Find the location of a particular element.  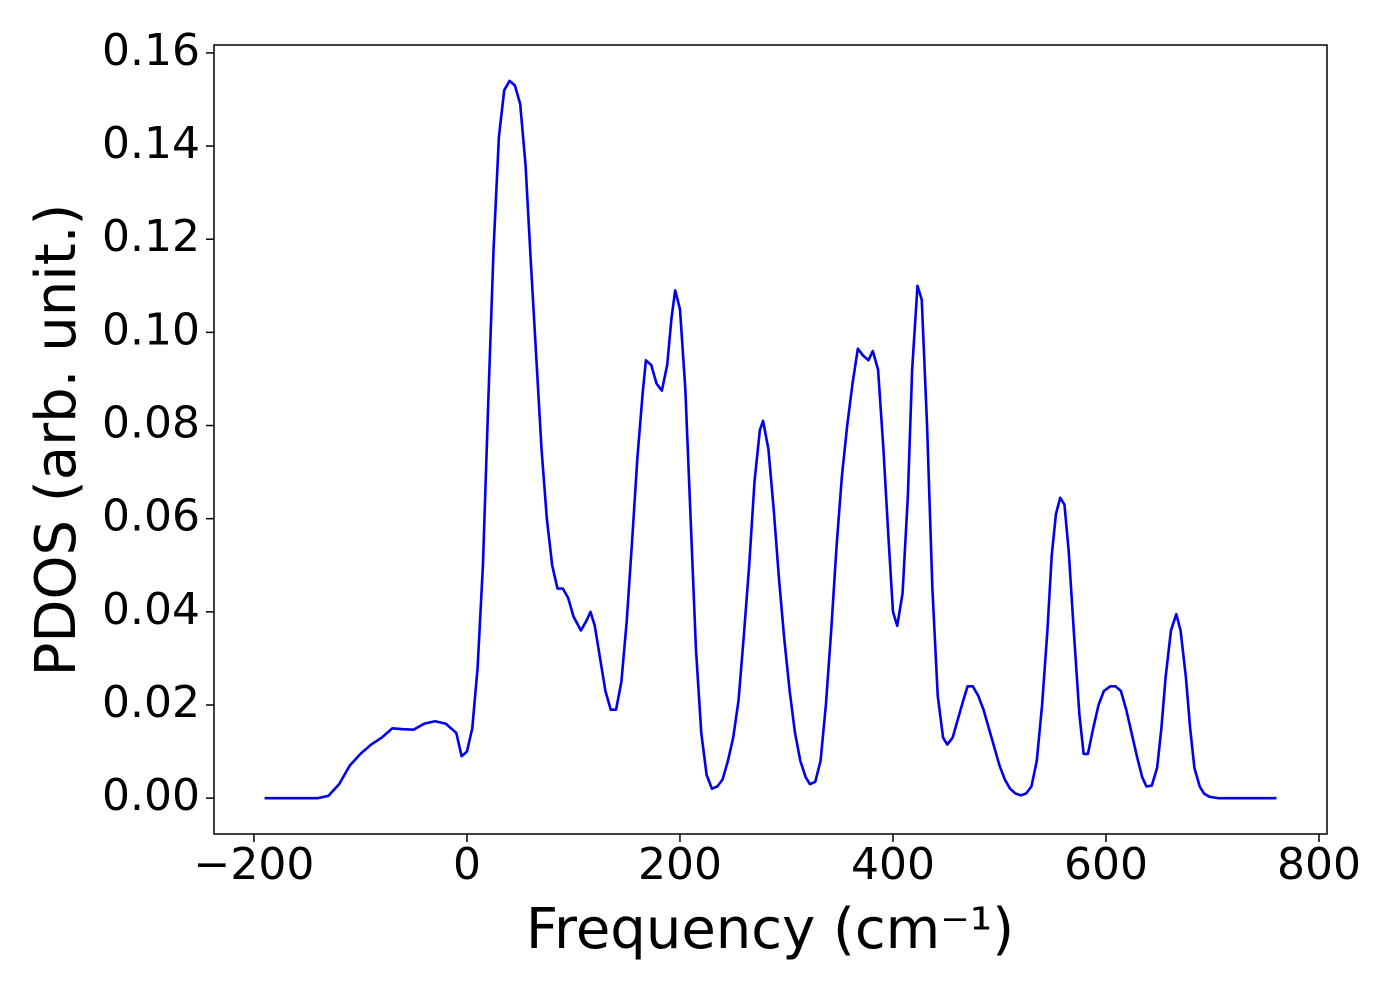

y-tick-label: 0.08 is located at coordinates (151, 423).